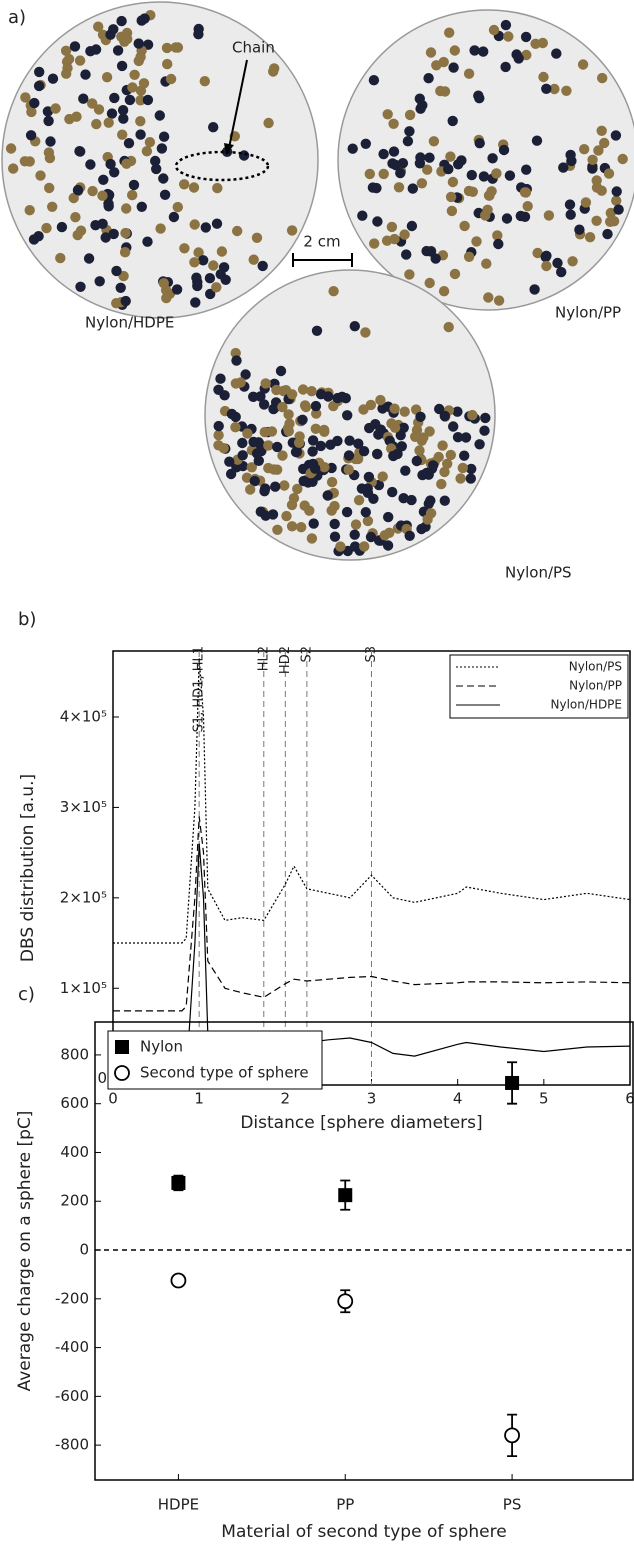 This screenshot has height=1551, width=634. What do you see at coordinates (595, 686) in the screenshot?
I see `legend-label: Nylon/PP` at bounding box center [595, 686].